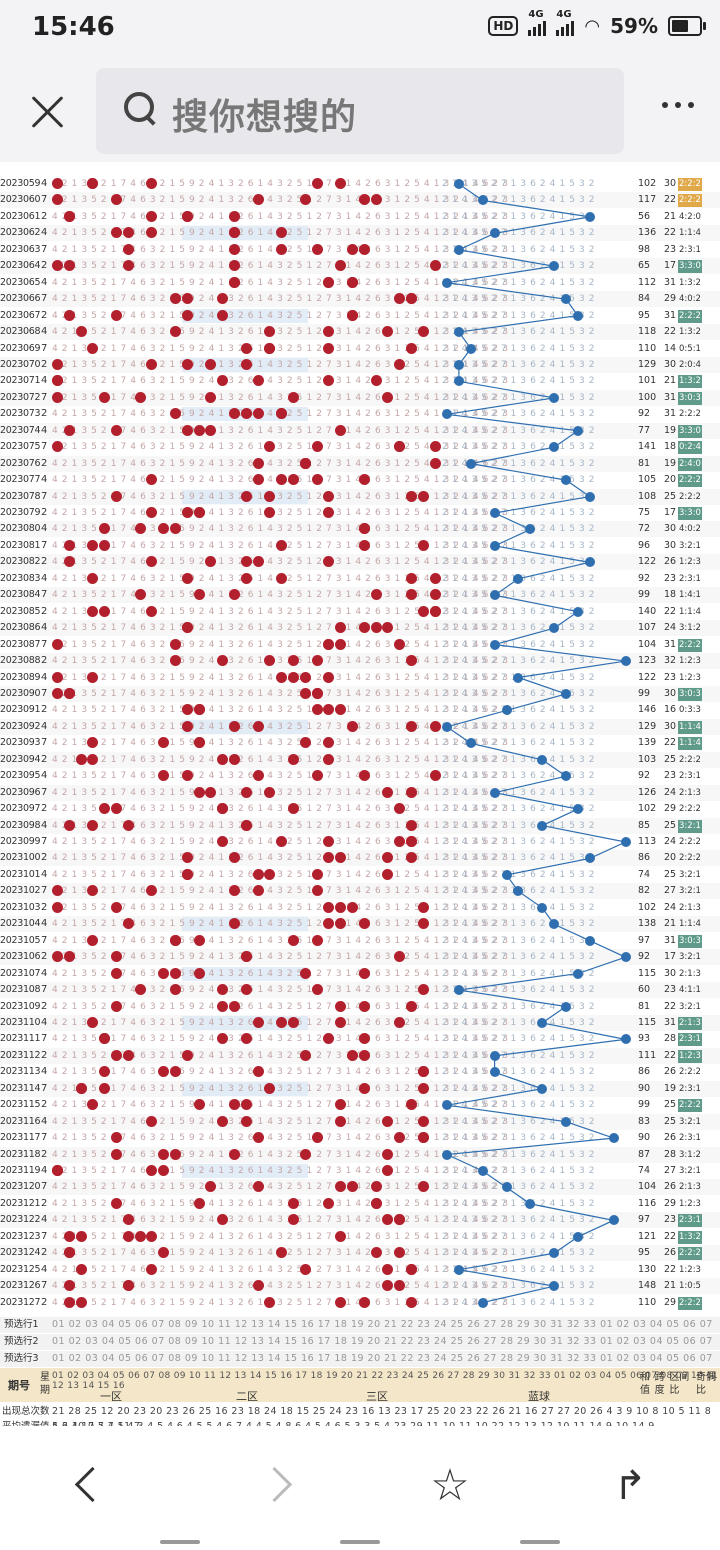 The height and width of the screenshot is (1550, 720). I want to click on more-options-icon, so click(678, 105).